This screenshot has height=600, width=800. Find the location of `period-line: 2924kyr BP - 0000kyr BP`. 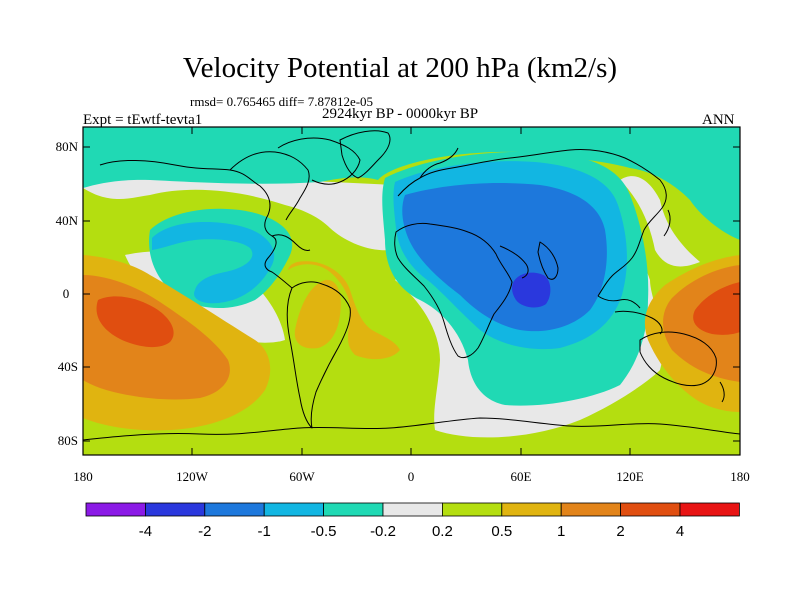

period-line: 2924kyr BP - 0000kyr BP is located at coordinates (400, 114).